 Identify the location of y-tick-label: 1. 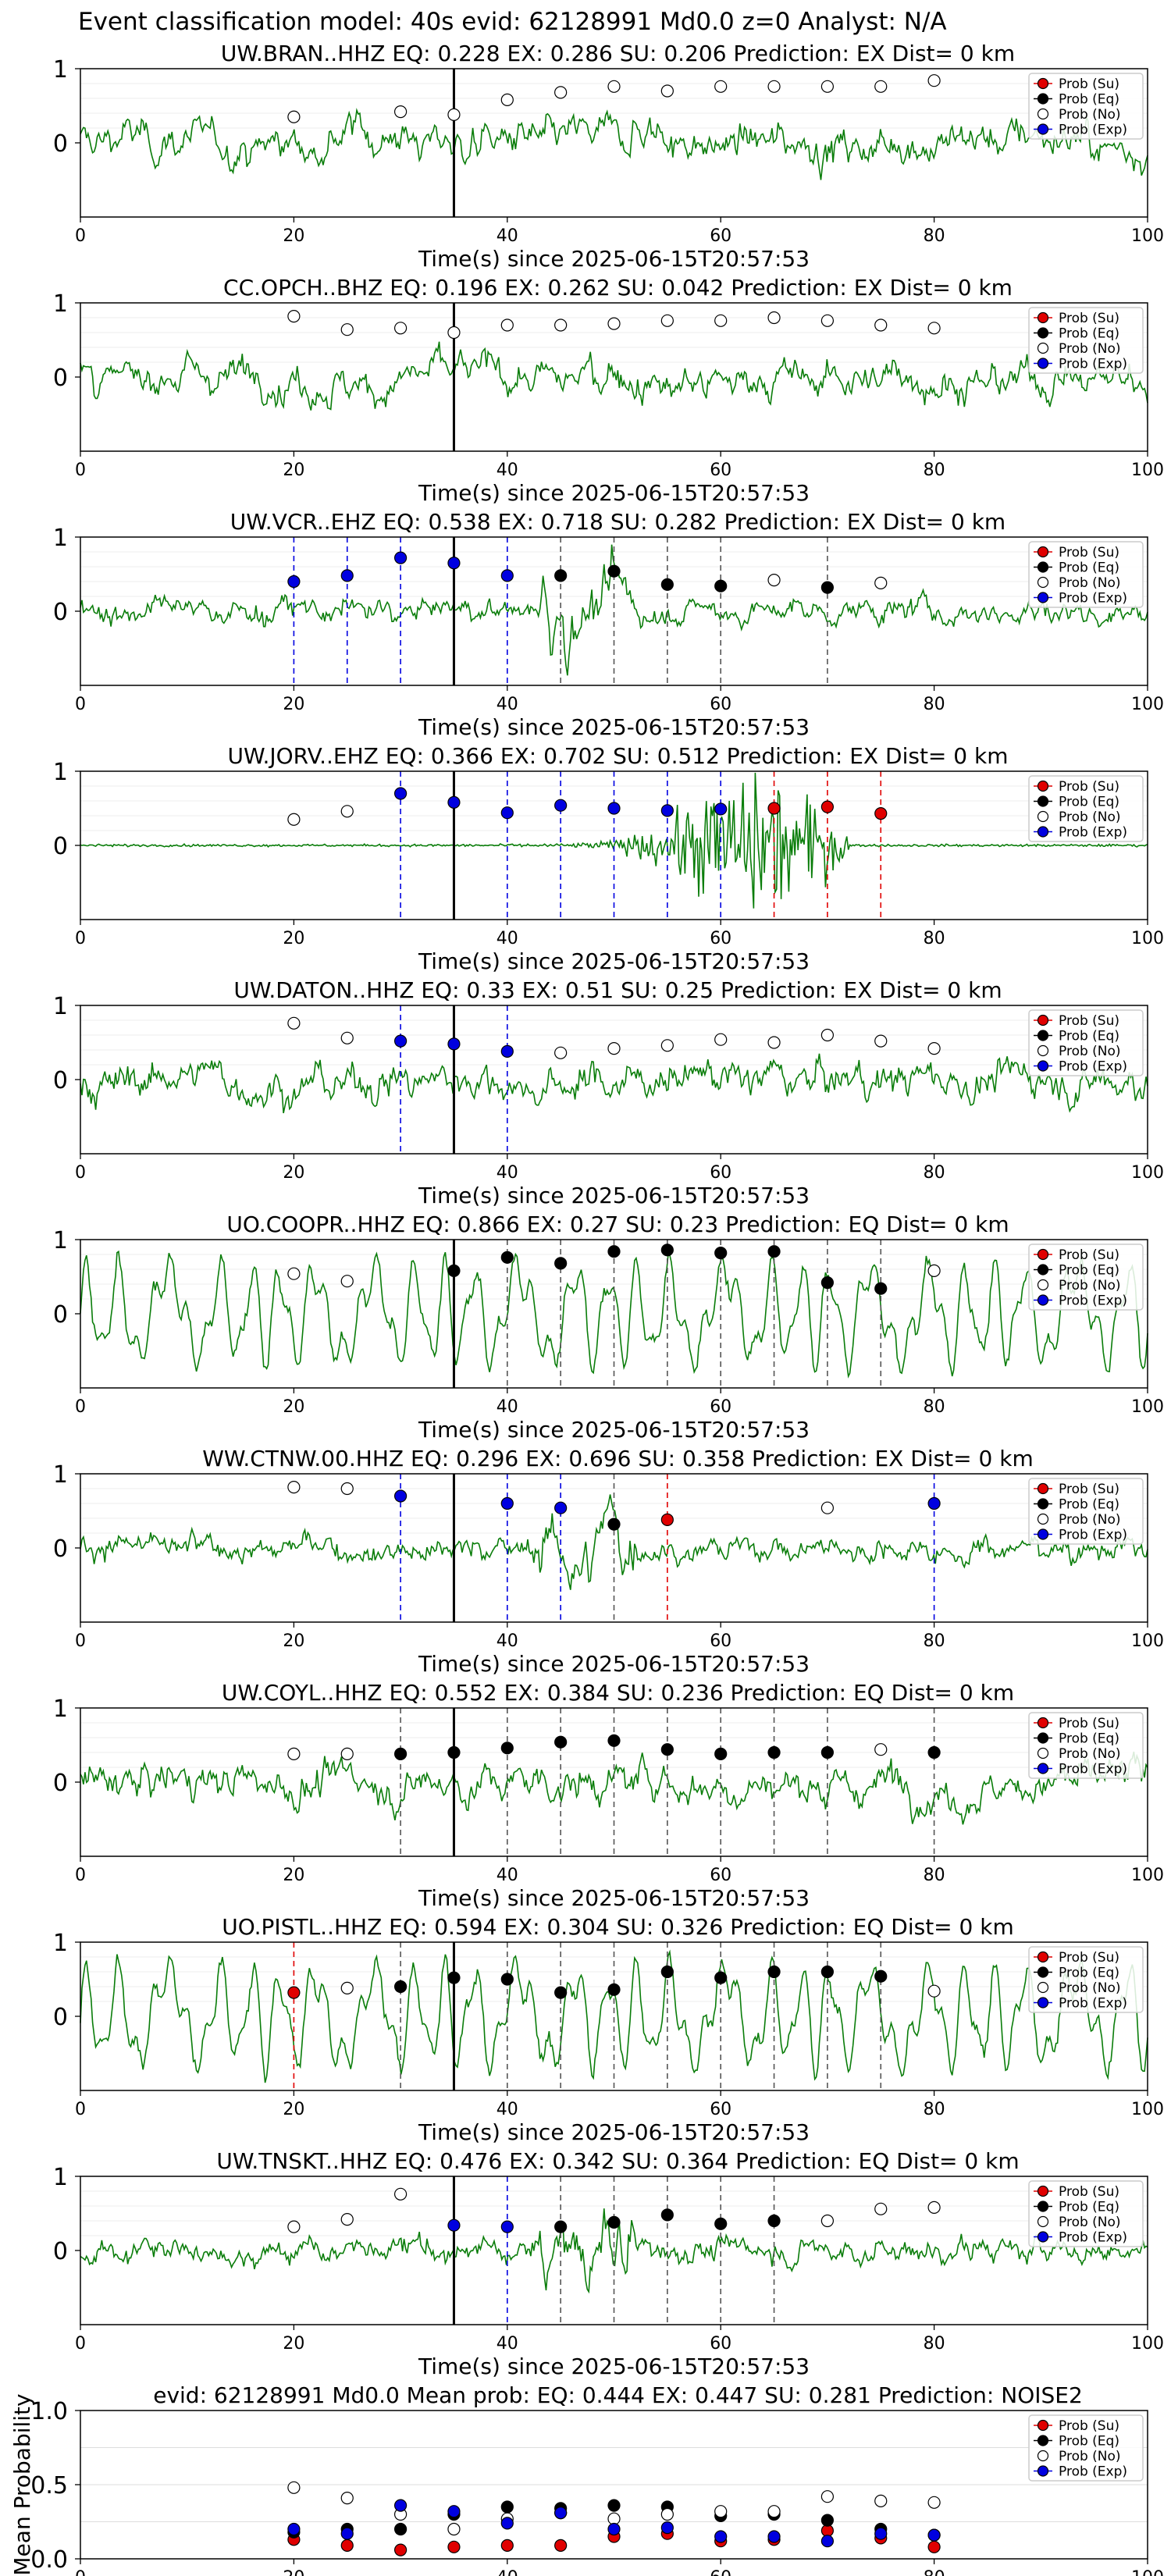
(61, 1006).